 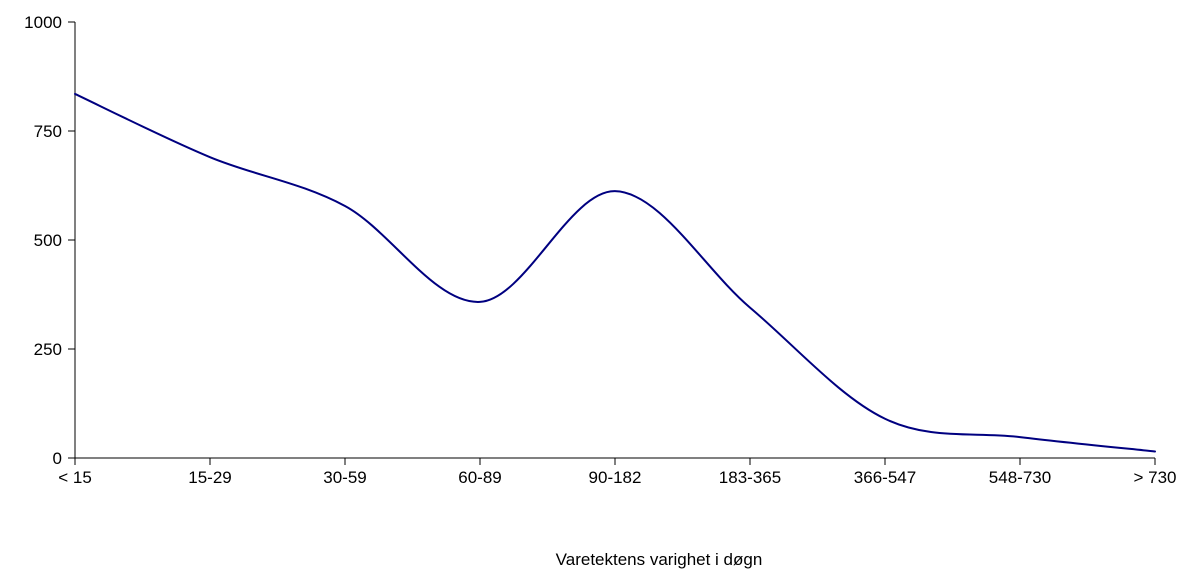 I want to click on y-tick-label: 500, so click(x=48, y=240).